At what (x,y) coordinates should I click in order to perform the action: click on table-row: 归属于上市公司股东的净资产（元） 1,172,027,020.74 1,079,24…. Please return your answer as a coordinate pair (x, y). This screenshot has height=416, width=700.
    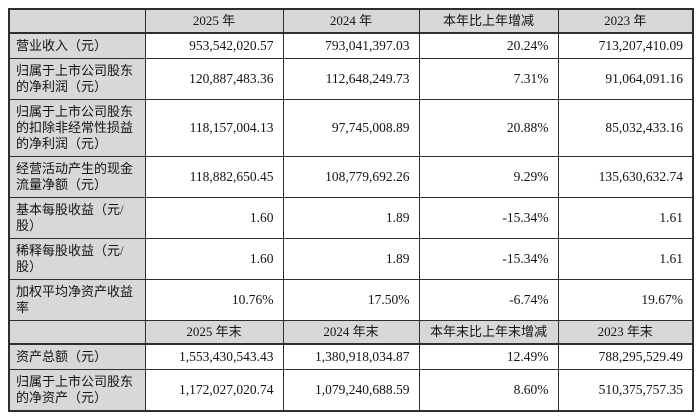
    Looking at the image, I should click on (351, 390).